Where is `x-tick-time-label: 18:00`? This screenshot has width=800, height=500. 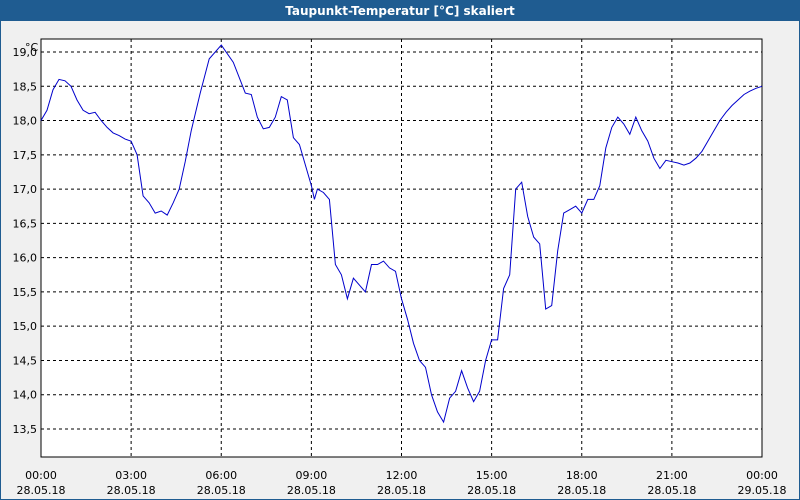
x-tick-time-label: 18:00 is located at coordinates (582, 475).